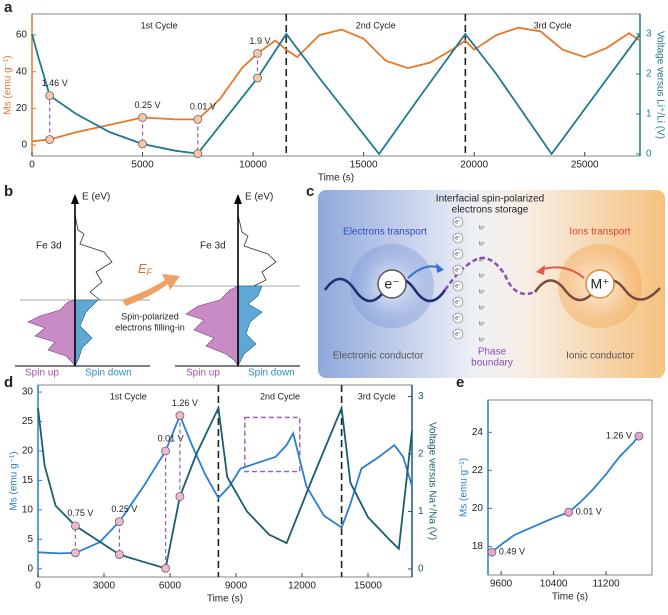 The height and width of the screenshot is (615, 668). I want to click on spin-up-dos, so click(212, 326).